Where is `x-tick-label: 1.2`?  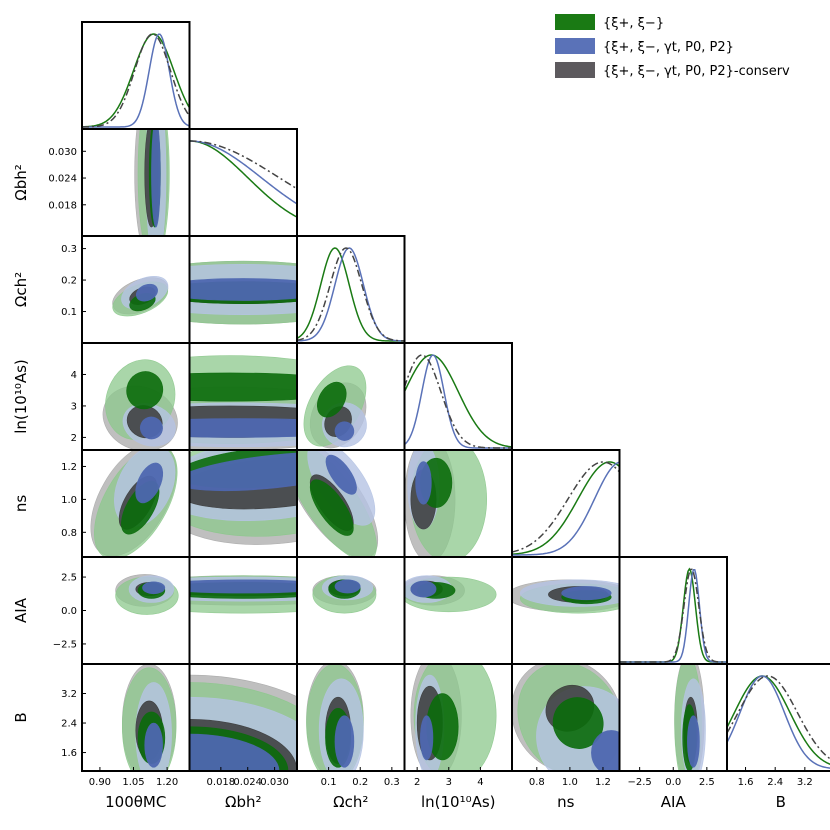
x-tick-label: 1.2 is located at coordinates (603, 782).